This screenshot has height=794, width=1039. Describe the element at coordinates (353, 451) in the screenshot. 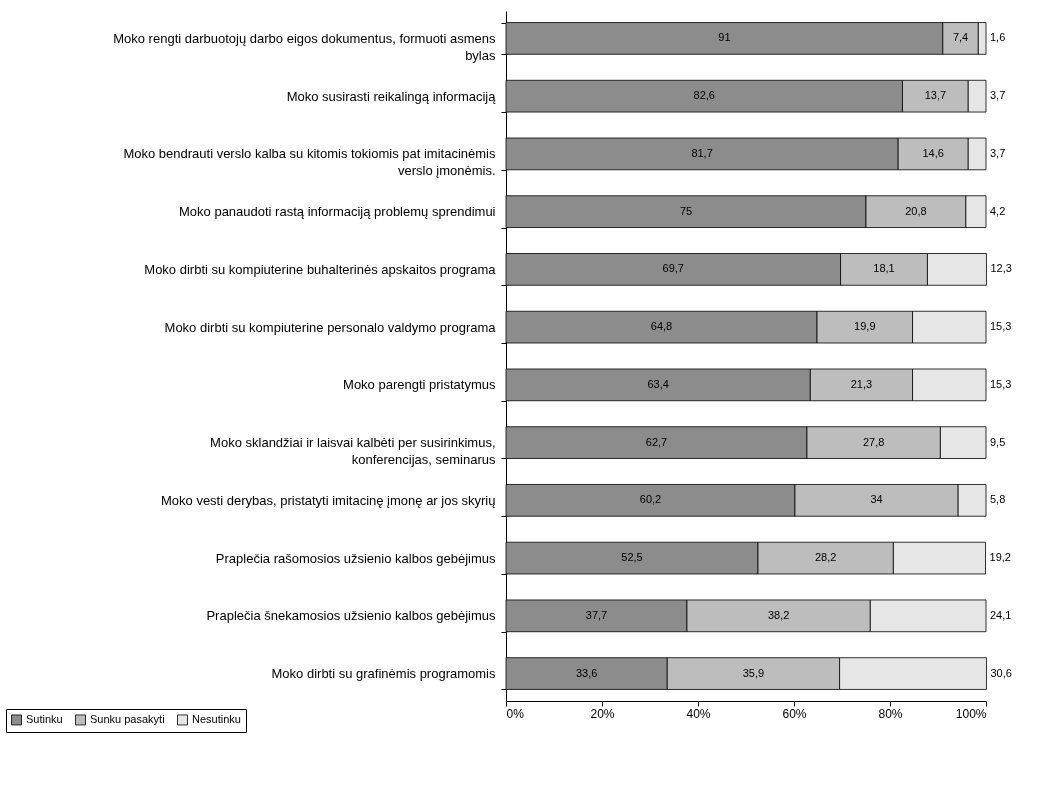

I see `y-tick-label: Moko sklandžiai ir laisvai kalbėti per susirinkimus, konferencijas, seminarus` at that location.